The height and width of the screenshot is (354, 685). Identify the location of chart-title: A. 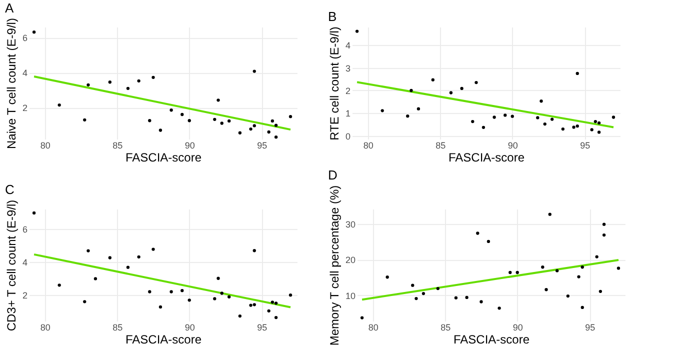
(9, 8).